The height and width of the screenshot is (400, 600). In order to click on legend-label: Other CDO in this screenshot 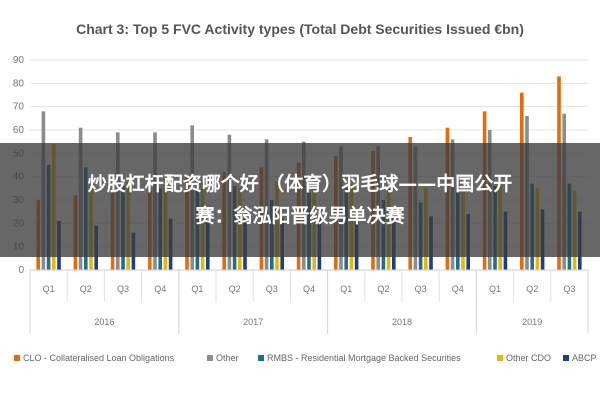, I will do `click(528, 358)`.